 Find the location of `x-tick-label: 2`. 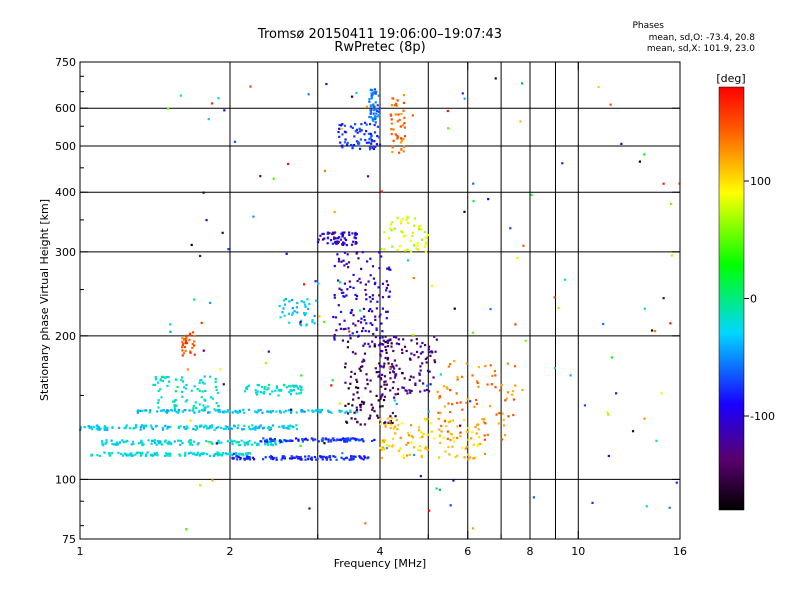

x-tick-label: 2 is located at coordinates (230, 551).